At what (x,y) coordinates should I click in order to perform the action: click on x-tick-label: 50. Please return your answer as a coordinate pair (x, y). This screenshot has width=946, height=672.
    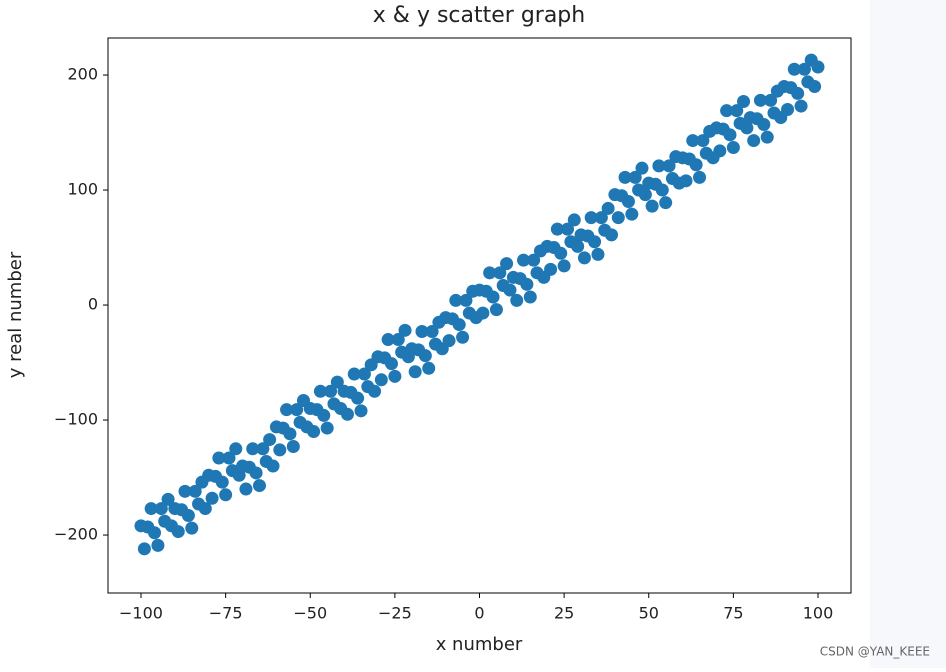
    Looking at the image, I should click on (649, 613).